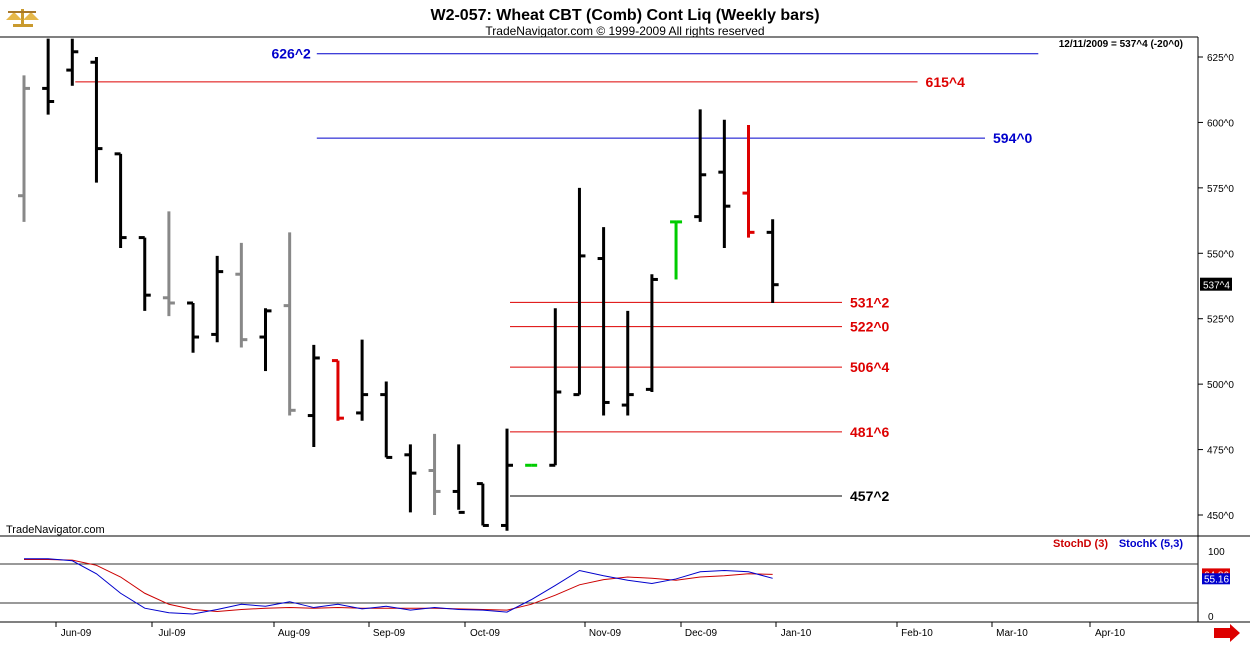 This screenshot has width=1250, height=648. Describe the element at coordinates (172, 633) in the screenshot. I see `time-tick-label: Jul-09` at that location.